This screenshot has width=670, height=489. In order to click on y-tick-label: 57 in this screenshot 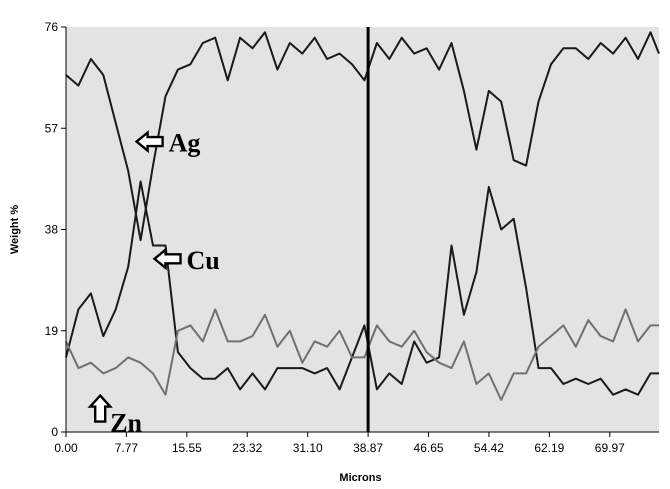, I will do `click(52, 128)`.